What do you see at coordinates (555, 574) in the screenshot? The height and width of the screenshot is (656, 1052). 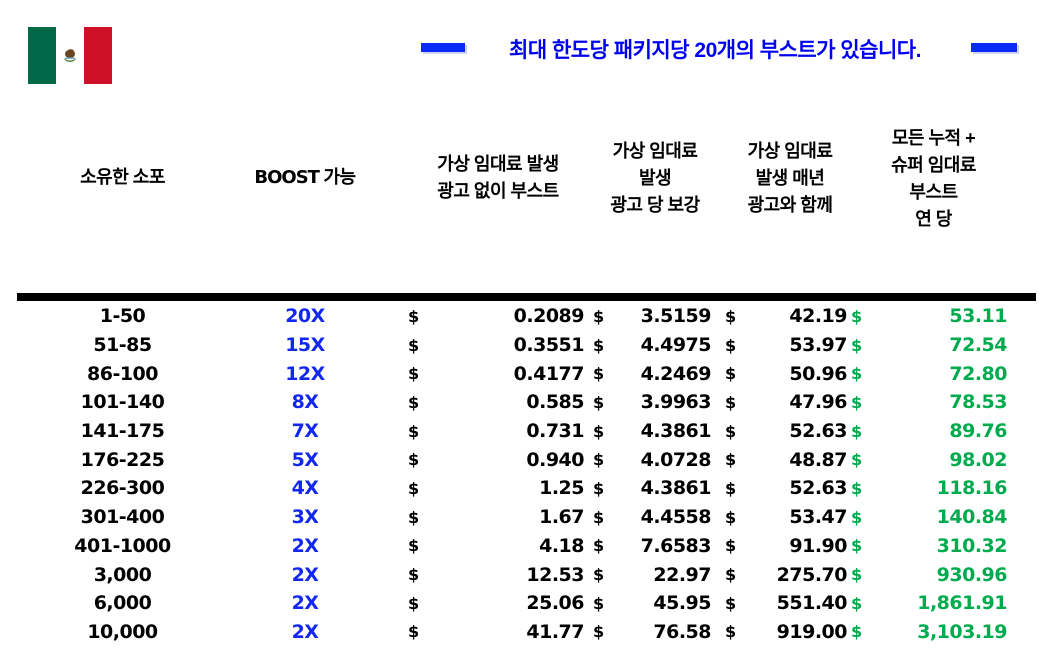 I see `cell-value: 12.53` at bounding box center [555, 574].